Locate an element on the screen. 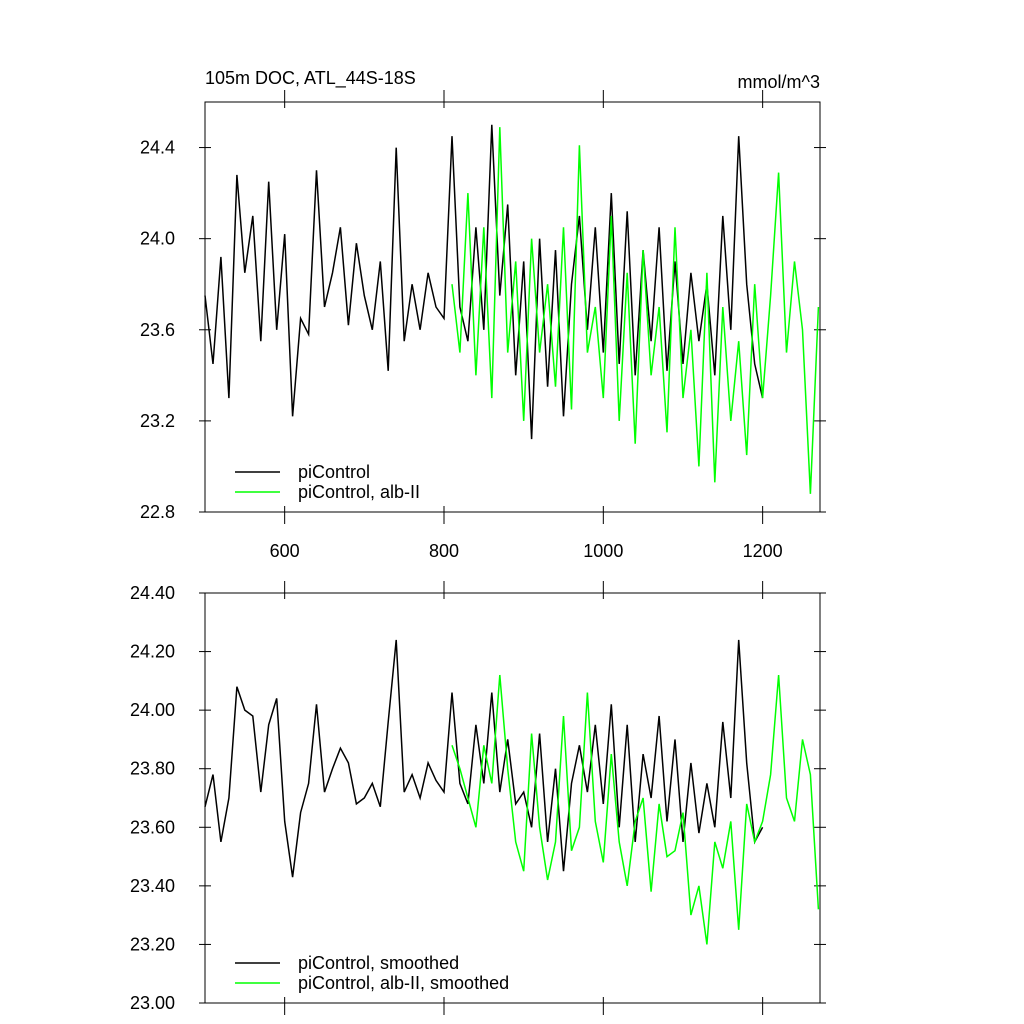 This screenshot has width=1024, height=1024. legend-label: piControl is located at coordinates (334, 472).